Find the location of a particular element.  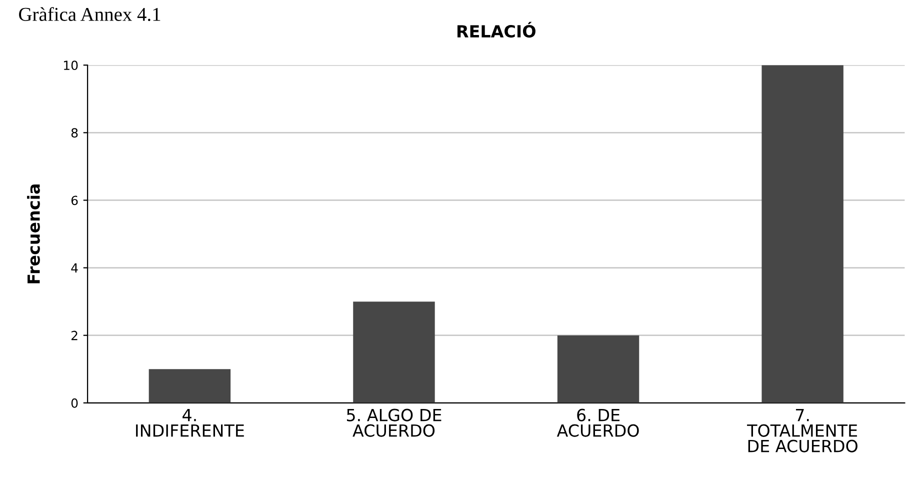

y-tick-label: 6 is located at coordinates (74, 201).